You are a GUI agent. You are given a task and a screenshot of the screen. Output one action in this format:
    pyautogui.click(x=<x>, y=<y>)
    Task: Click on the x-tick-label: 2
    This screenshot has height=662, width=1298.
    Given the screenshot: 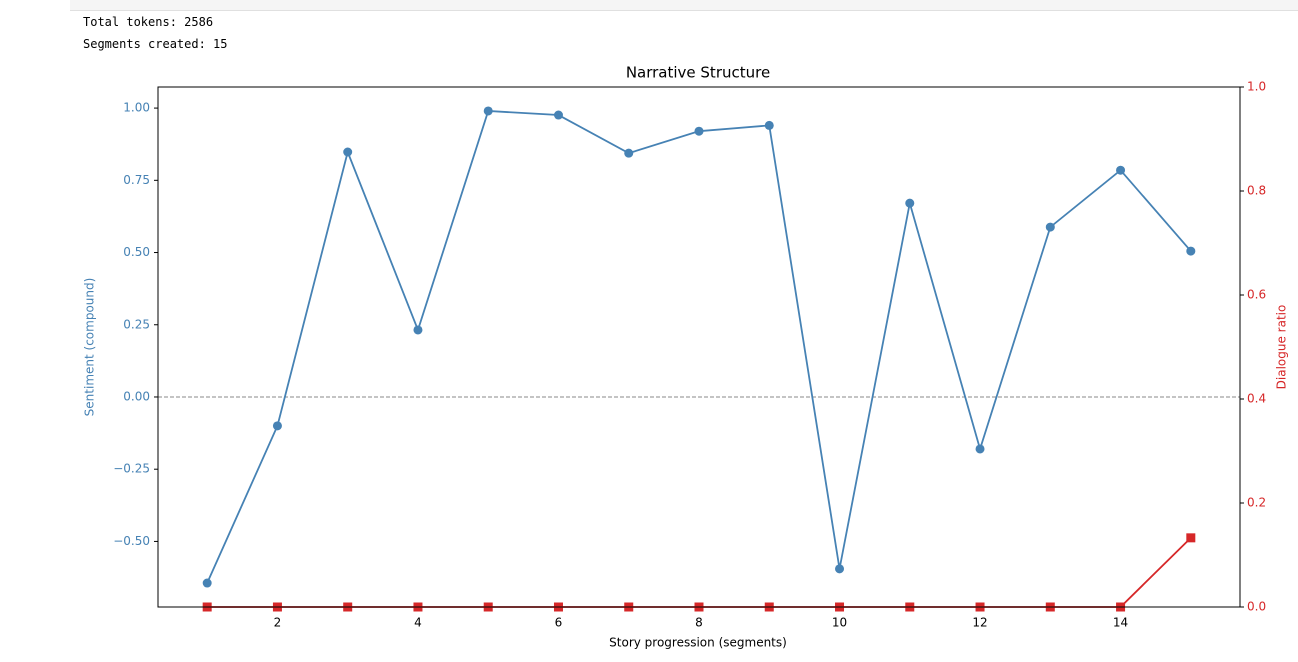 What is the action you would take?
    pyautogui.click(x=278, y=623)
    